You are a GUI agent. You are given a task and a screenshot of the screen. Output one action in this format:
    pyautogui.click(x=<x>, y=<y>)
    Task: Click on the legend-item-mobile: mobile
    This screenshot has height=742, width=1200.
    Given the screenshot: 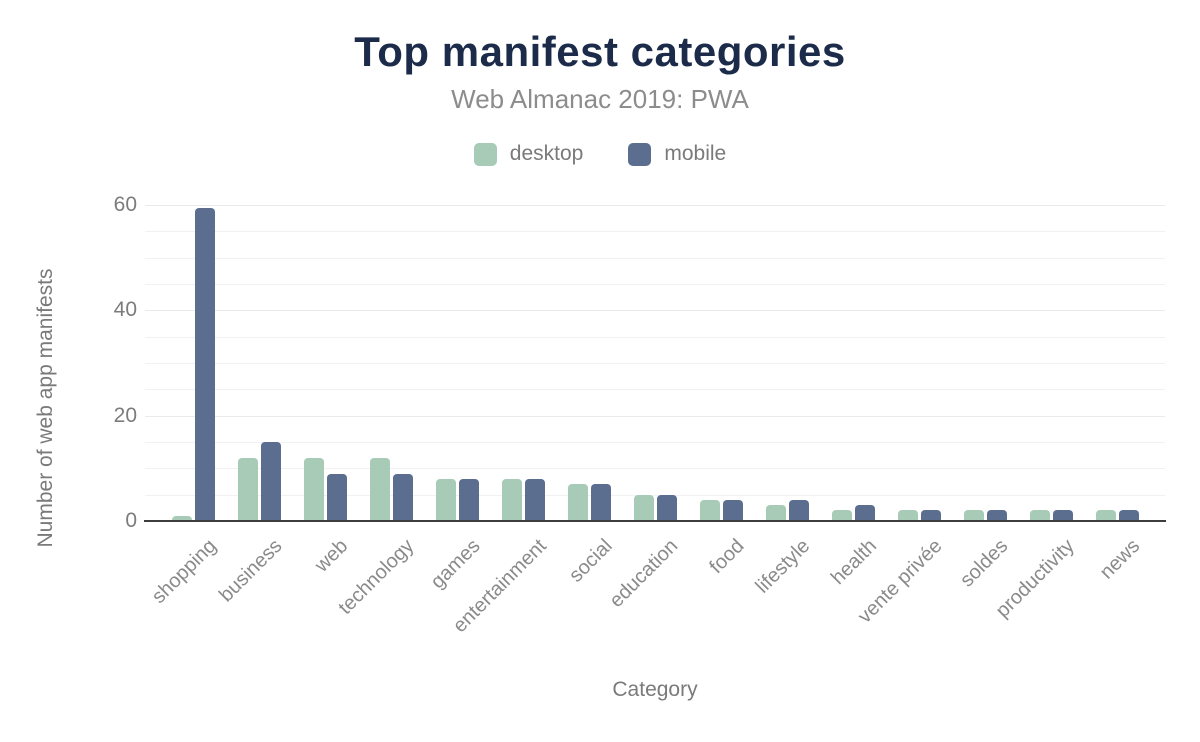 What is the action you would take?
    pyautogui.click(x=677, y=154)
    